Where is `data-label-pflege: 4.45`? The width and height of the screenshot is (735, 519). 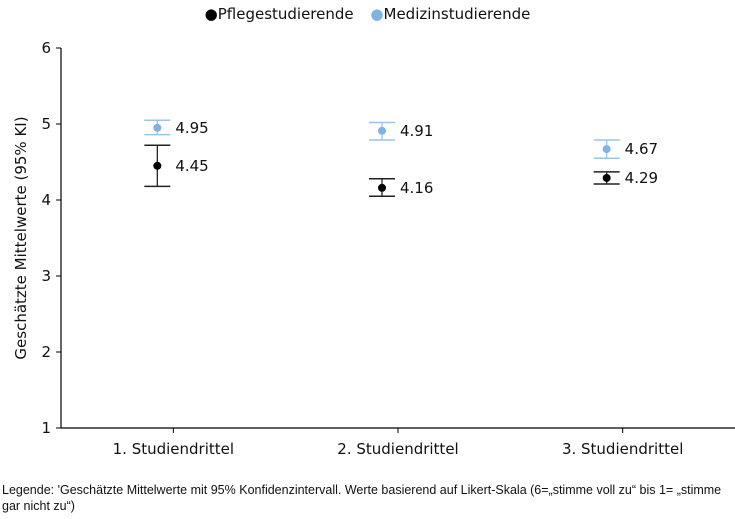 data-label-pflege: 4.45 is located at coordinates (191, 166).